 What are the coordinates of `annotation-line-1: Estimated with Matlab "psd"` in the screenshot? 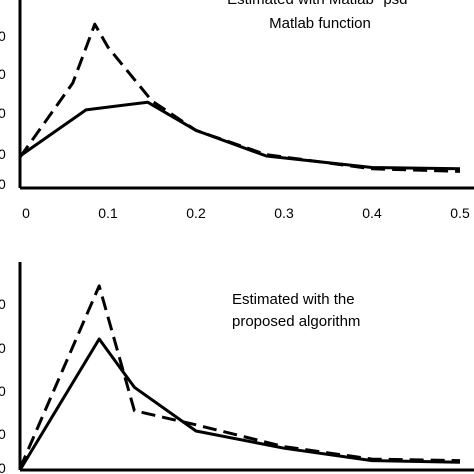 It's located at (320, 4).